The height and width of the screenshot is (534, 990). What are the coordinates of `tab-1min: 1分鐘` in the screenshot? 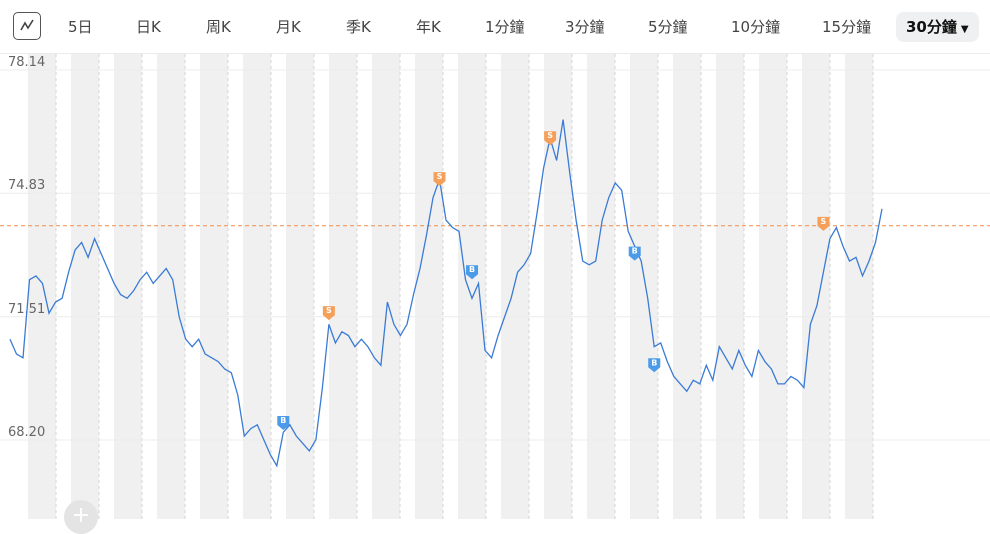 It's located at (505, 27).